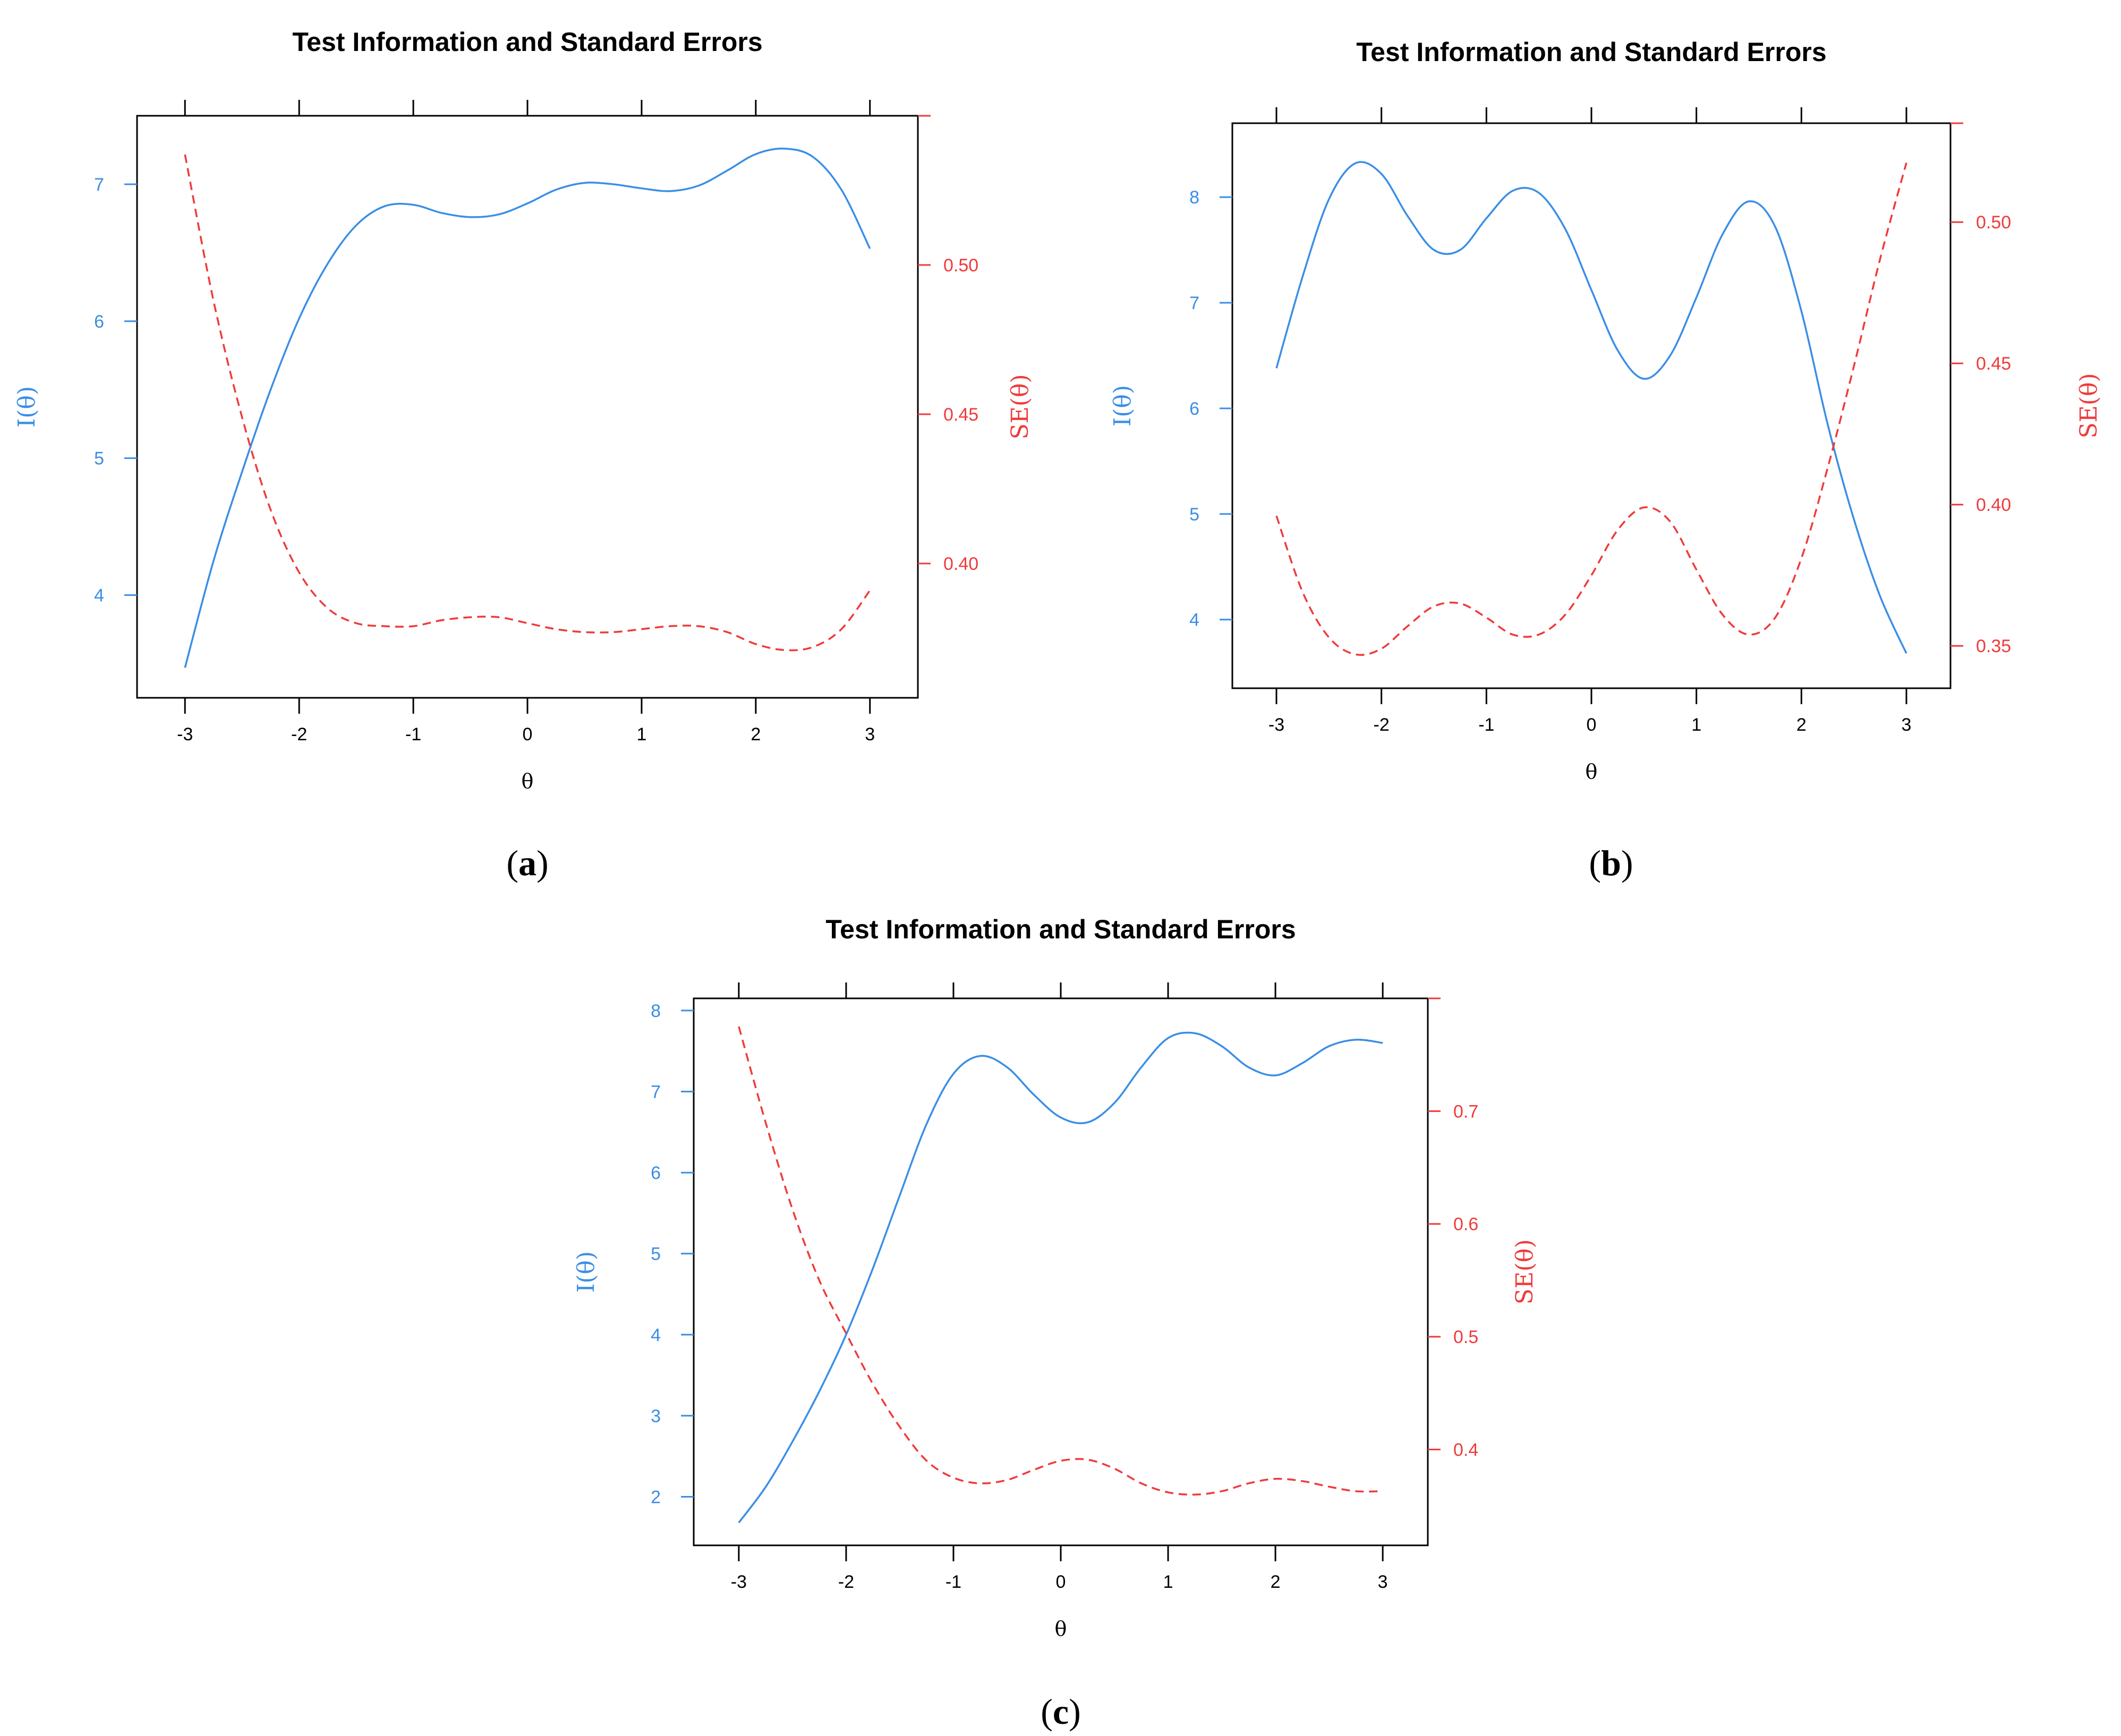  Describe the element at coordinates (656, 1416) in the screenshot. I see `y-left-tick-label: 3` at that location.